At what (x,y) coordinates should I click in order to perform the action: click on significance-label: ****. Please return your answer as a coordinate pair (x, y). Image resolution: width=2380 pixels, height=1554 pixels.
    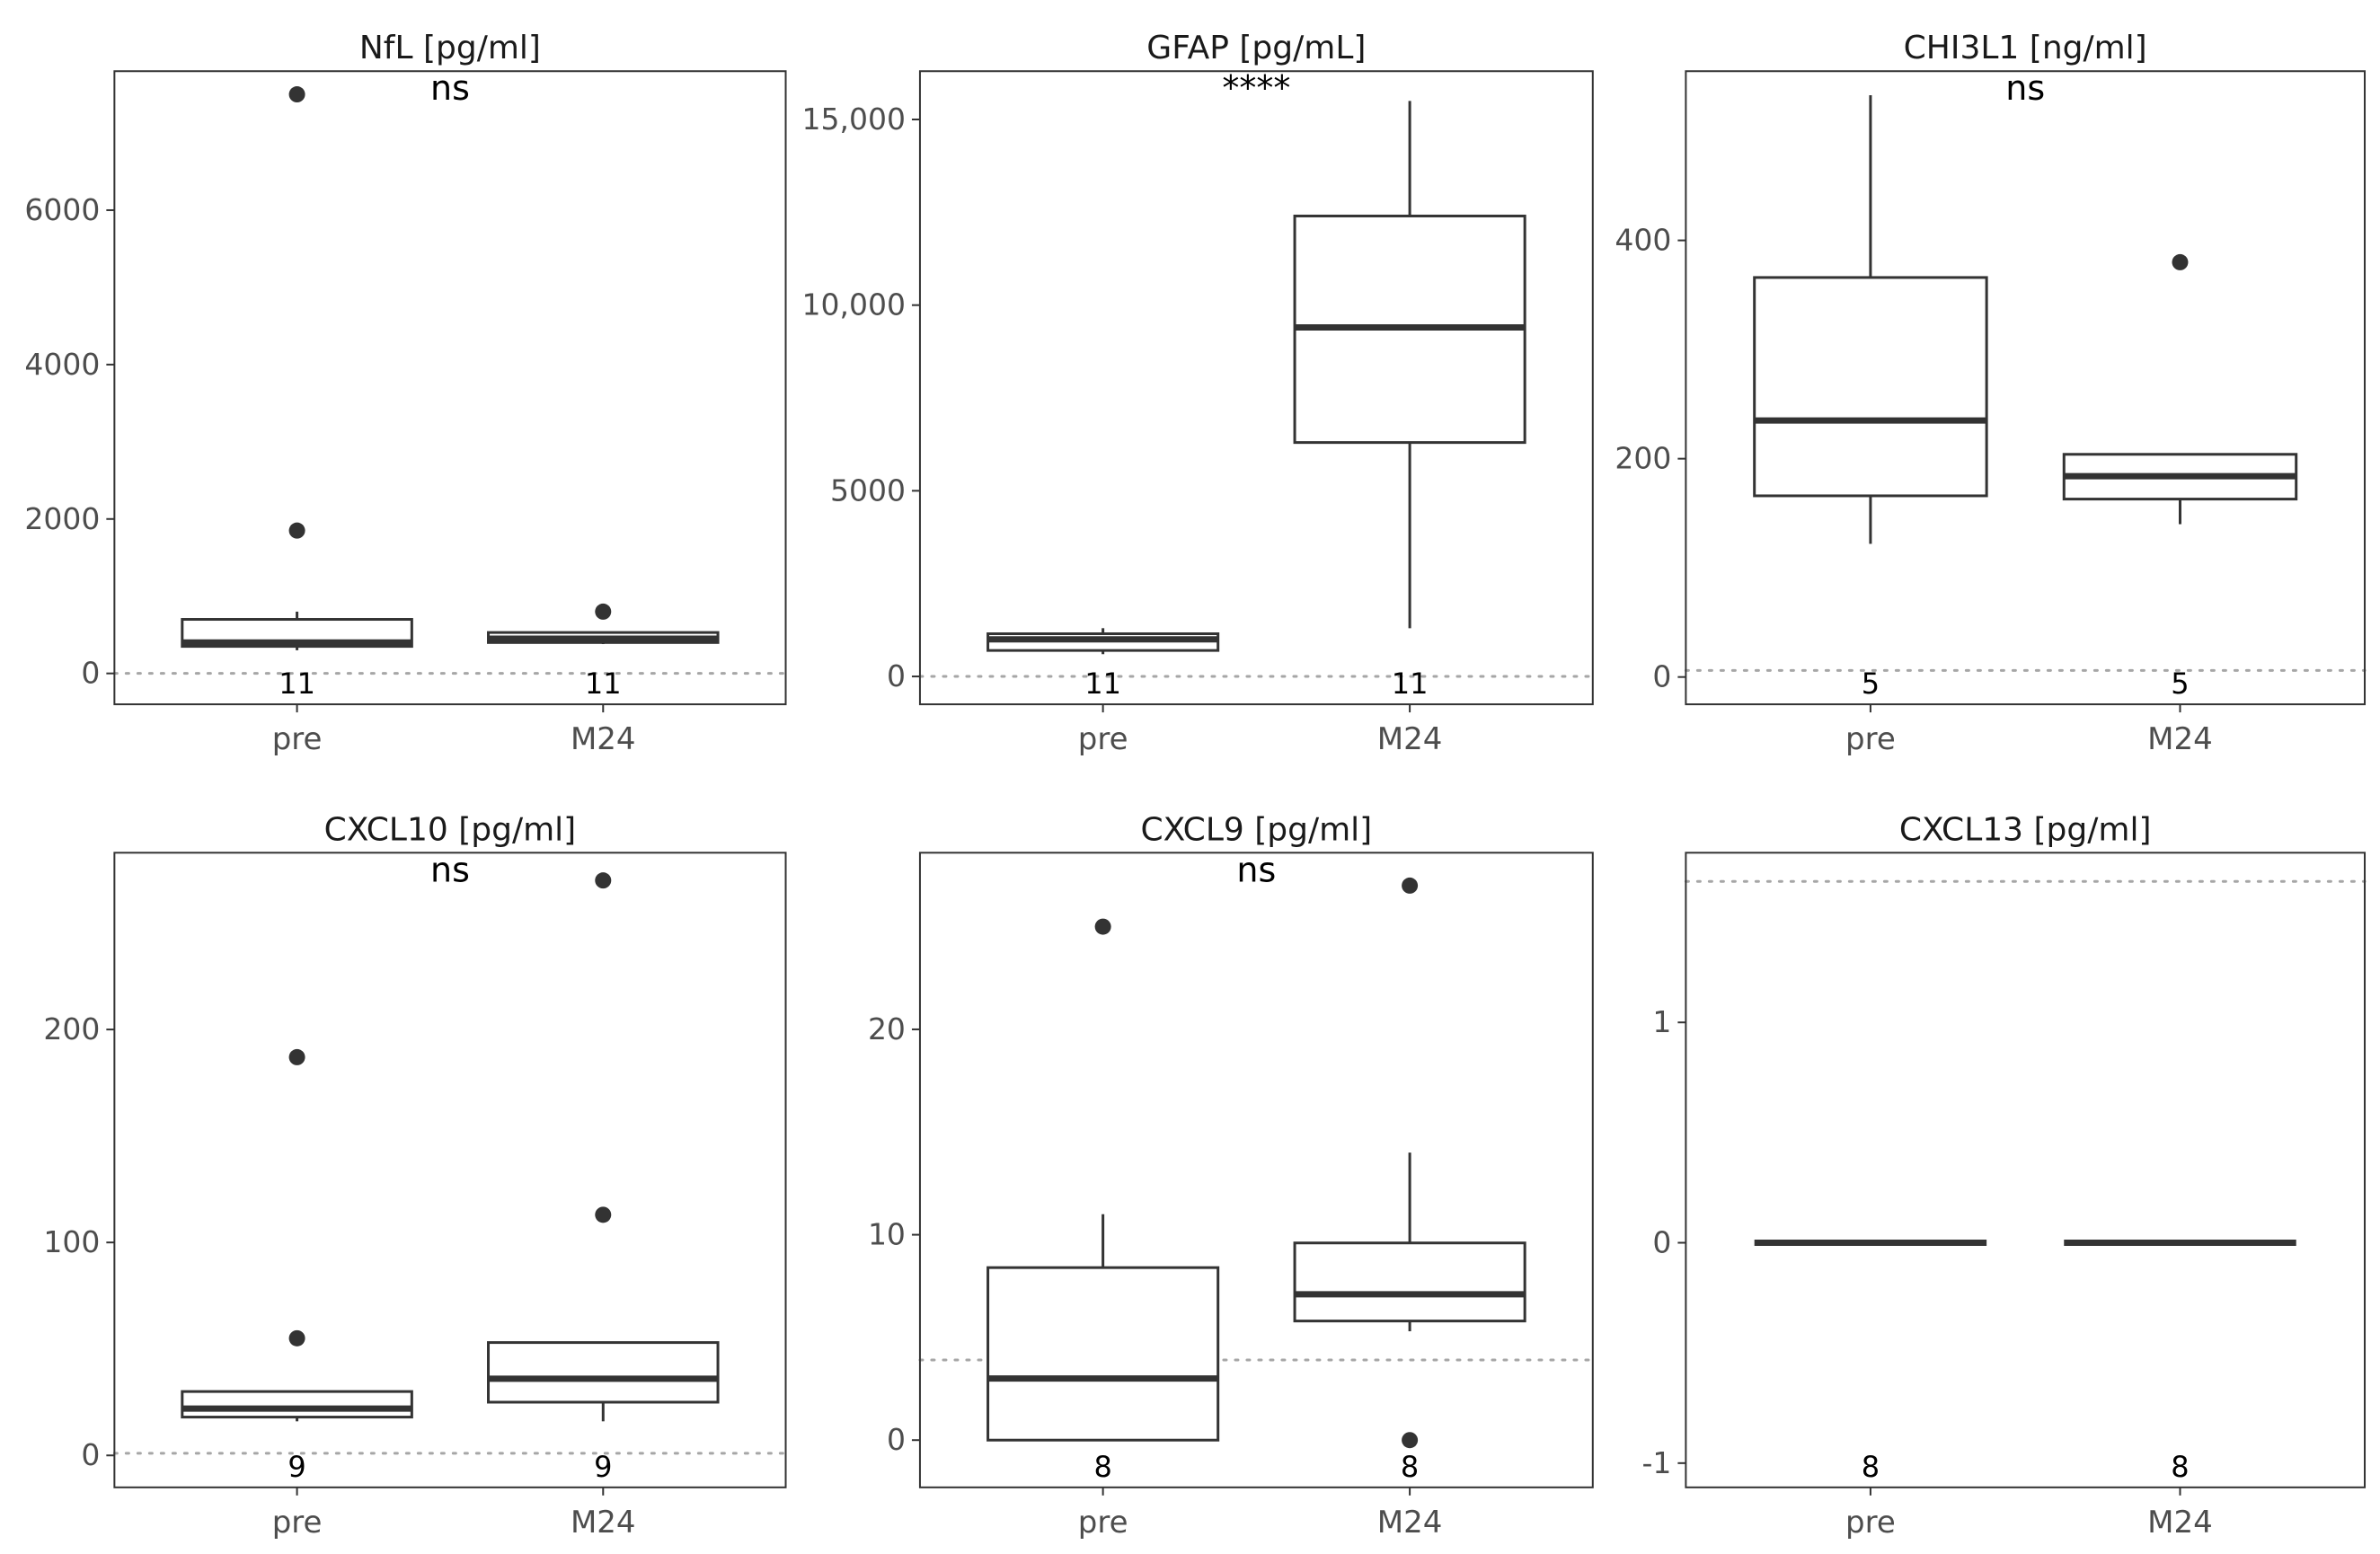
    Looking at the image, I should click on (1256, 88).